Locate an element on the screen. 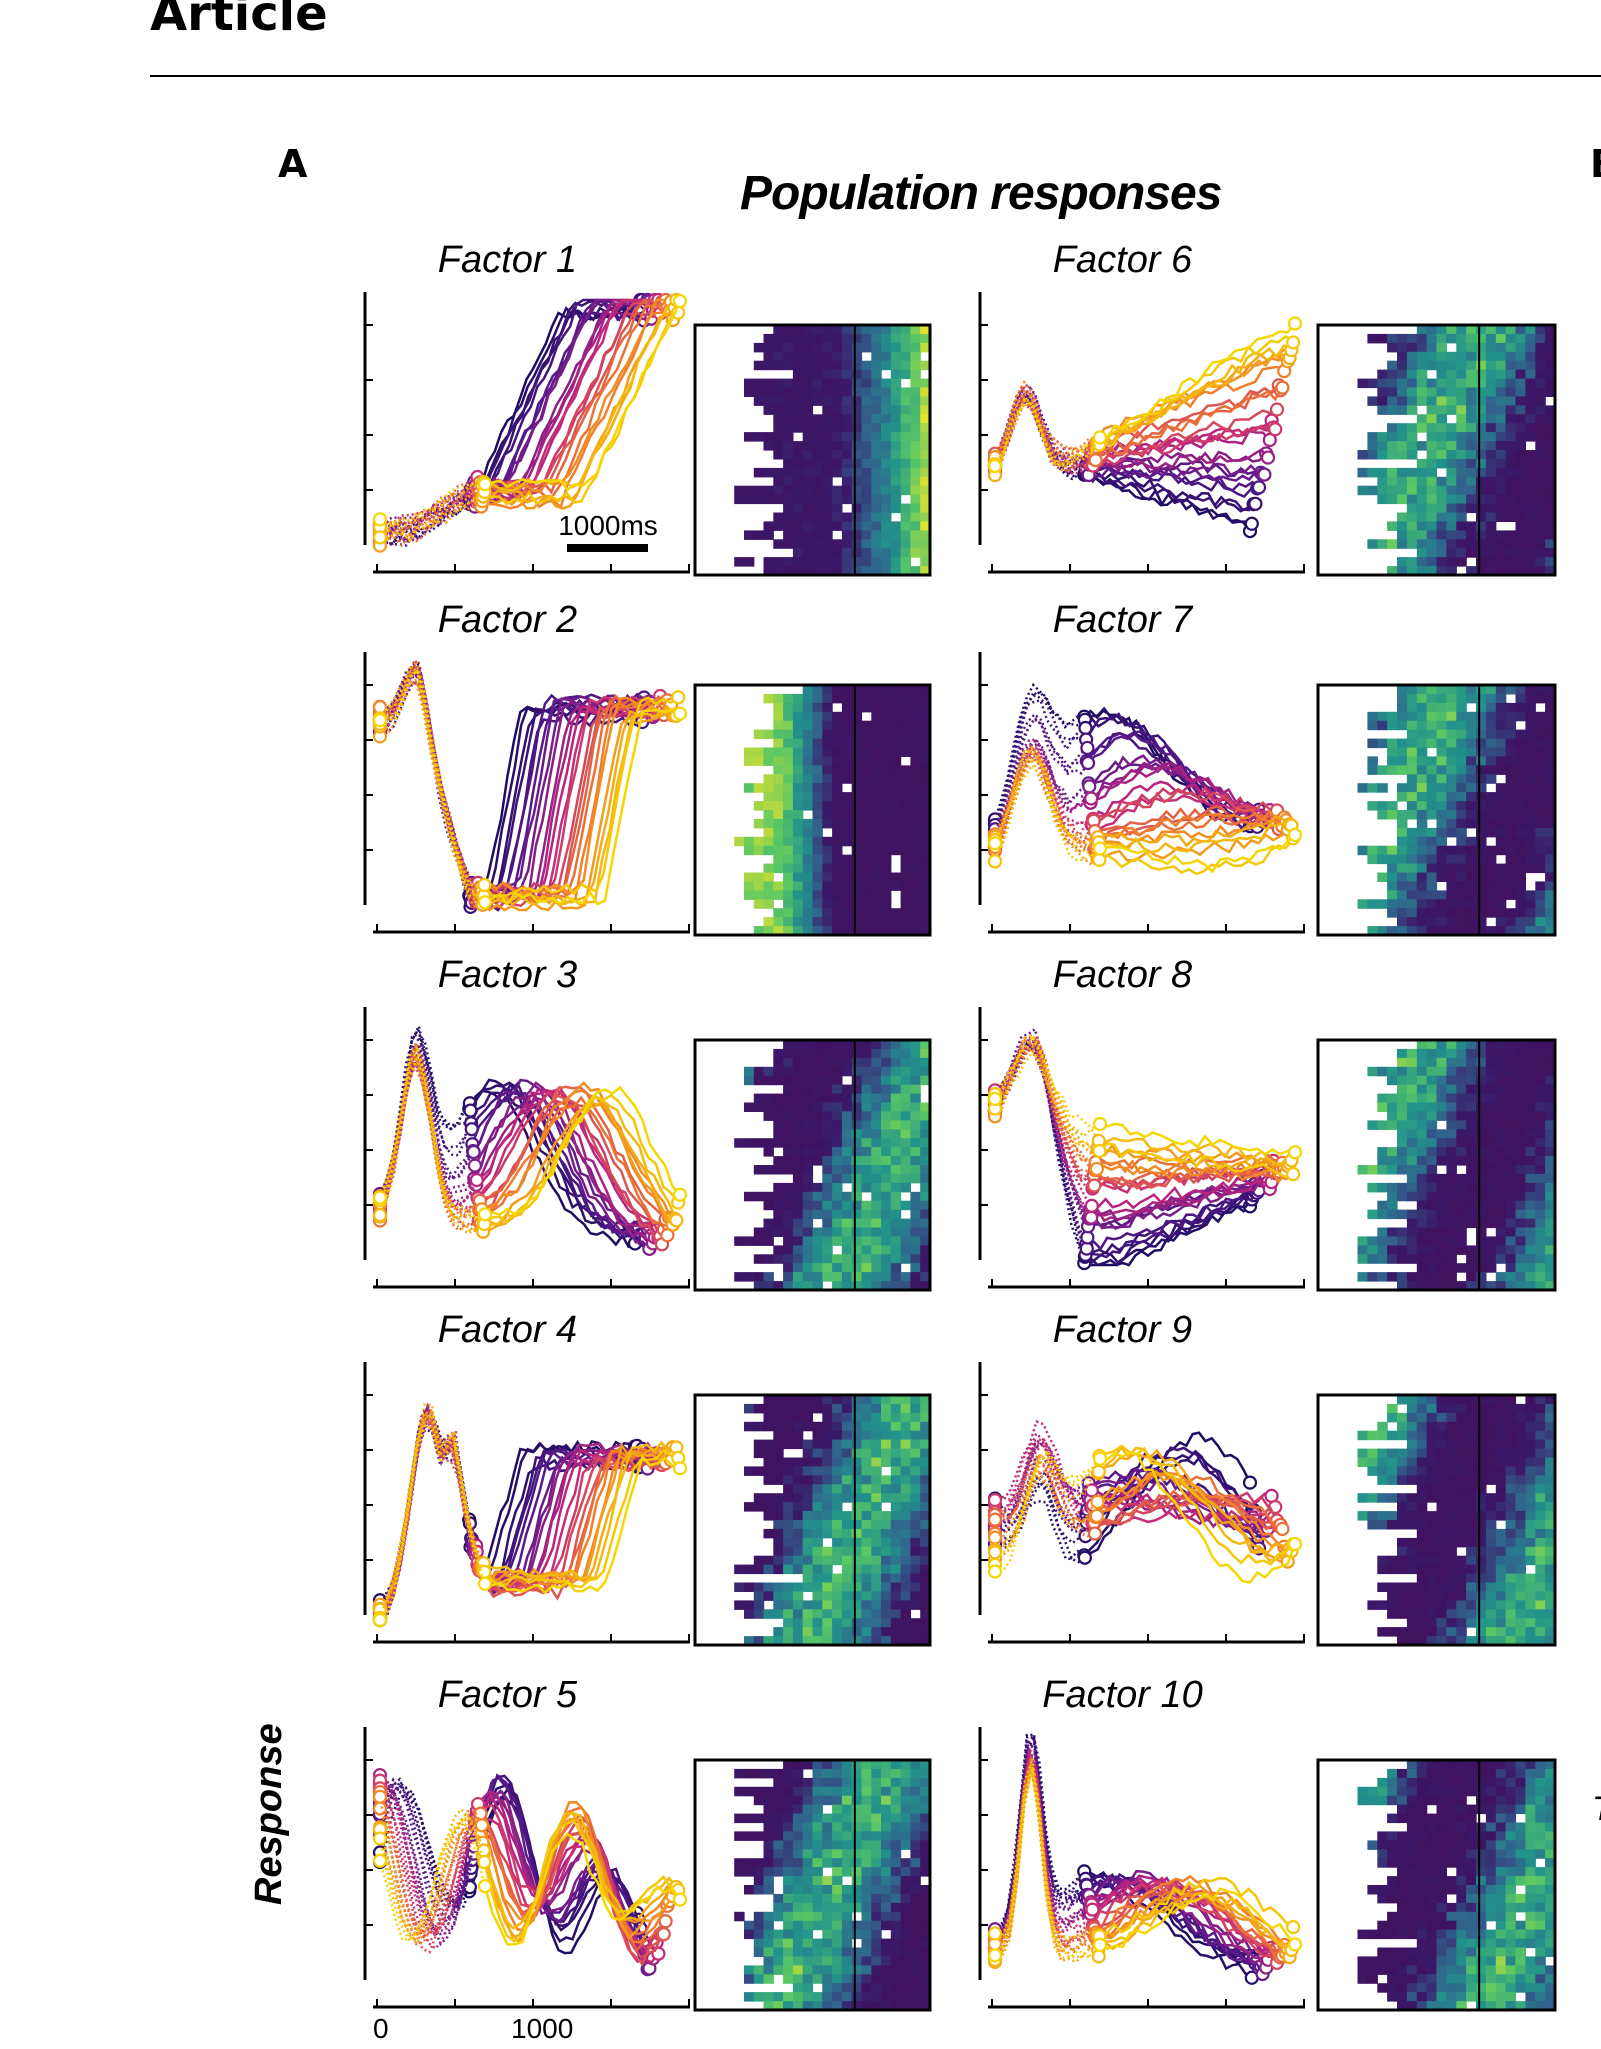  cut-off-text: T is located at coordinates (1596, 1809).